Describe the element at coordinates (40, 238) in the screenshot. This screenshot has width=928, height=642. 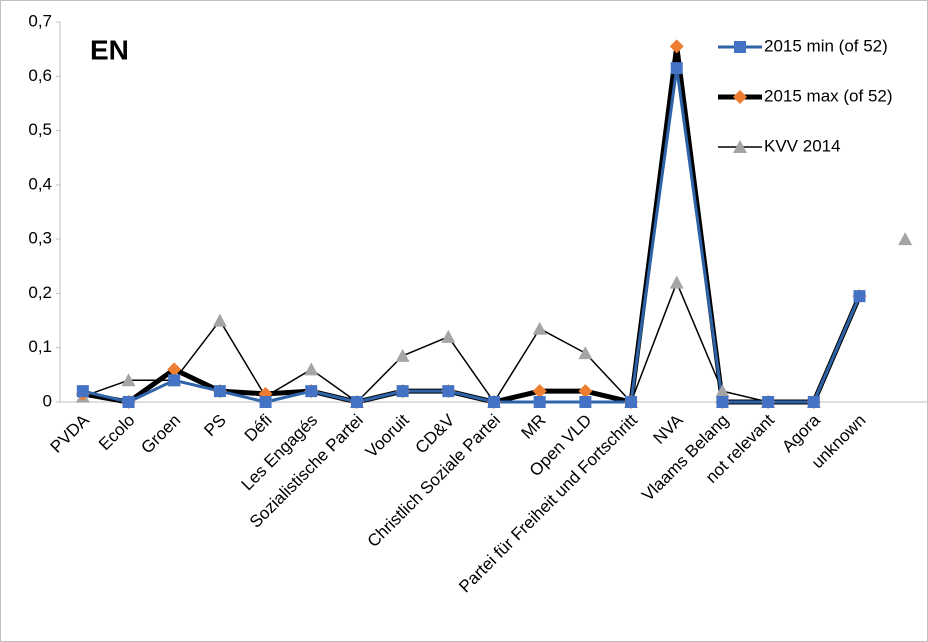
I see `y-tick-label: 0,3` at that location.